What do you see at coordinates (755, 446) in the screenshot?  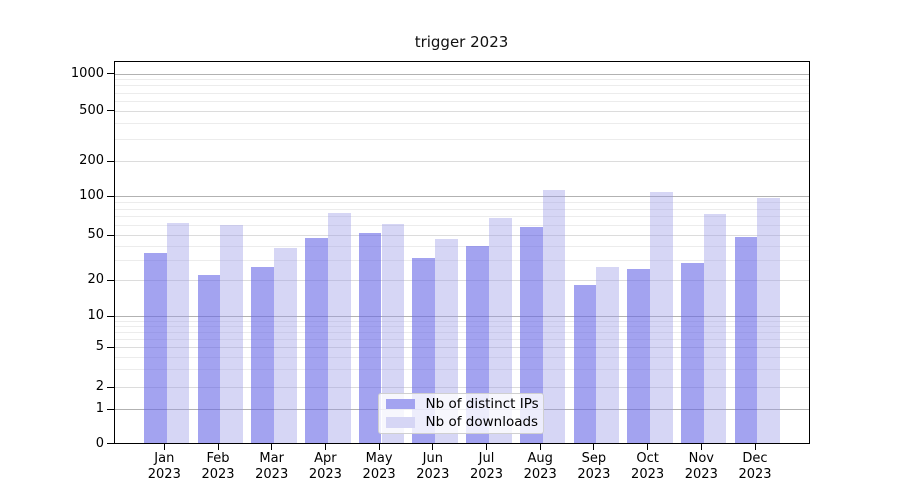 I see `x-tick-mark-dec` at bounding box center [755, 446].